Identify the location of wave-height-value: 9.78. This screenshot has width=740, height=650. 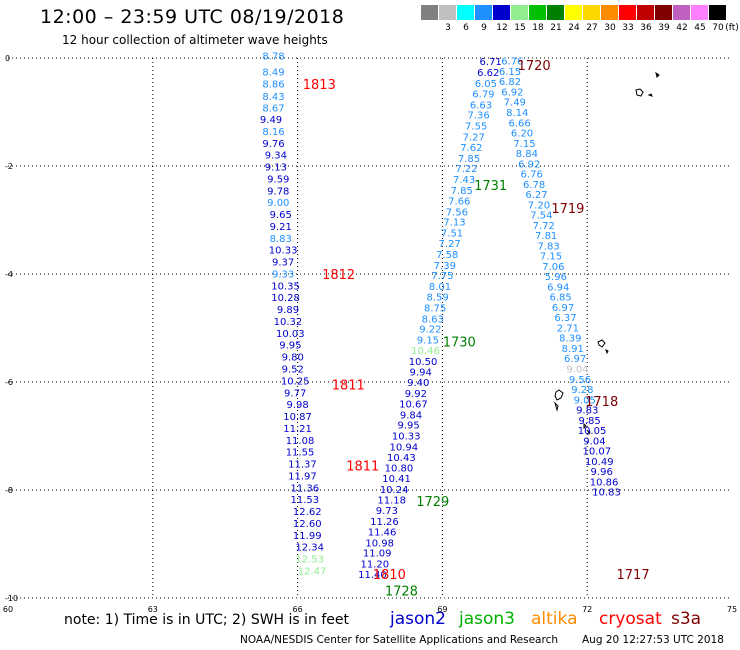
(278, 191).